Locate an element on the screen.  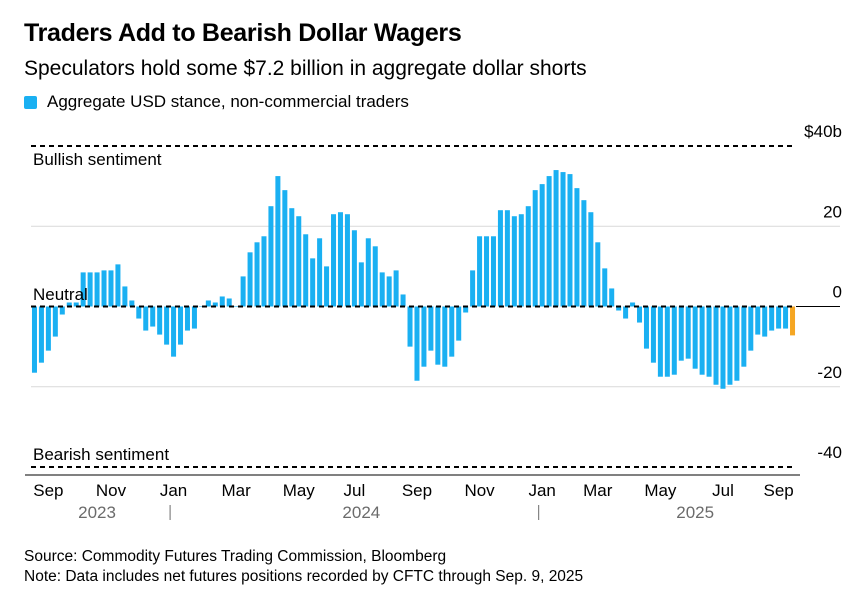
y-axis: $40b 20 0 -20 -40 is located at coordinates (823, 292).